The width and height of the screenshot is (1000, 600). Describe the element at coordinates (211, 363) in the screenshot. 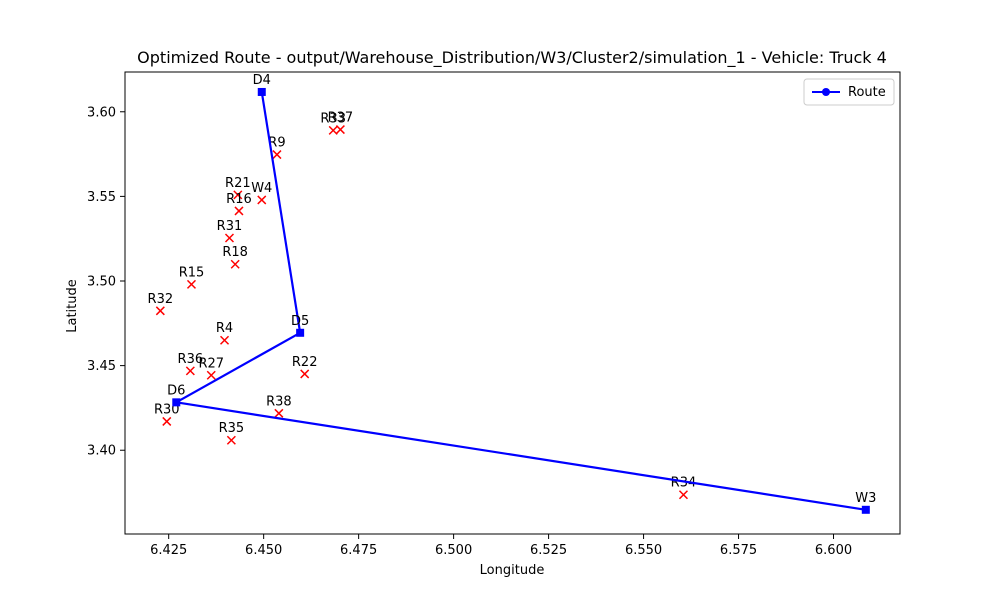

I see `customer-label: R27` at that location.